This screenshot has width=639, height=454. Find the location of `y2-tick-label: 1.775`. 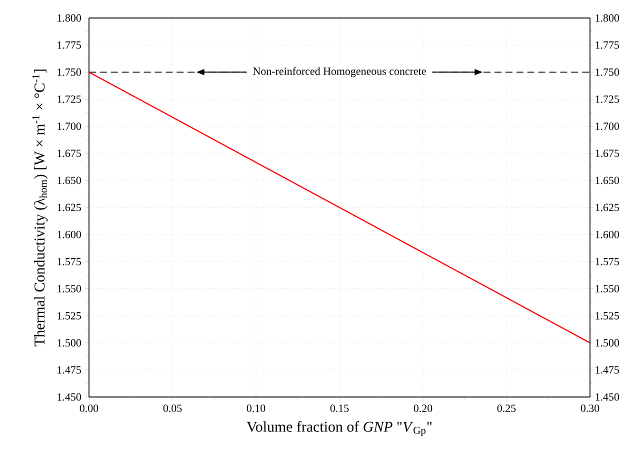

y2-tick-label: 1.775 is located at coordinates (607, 45).